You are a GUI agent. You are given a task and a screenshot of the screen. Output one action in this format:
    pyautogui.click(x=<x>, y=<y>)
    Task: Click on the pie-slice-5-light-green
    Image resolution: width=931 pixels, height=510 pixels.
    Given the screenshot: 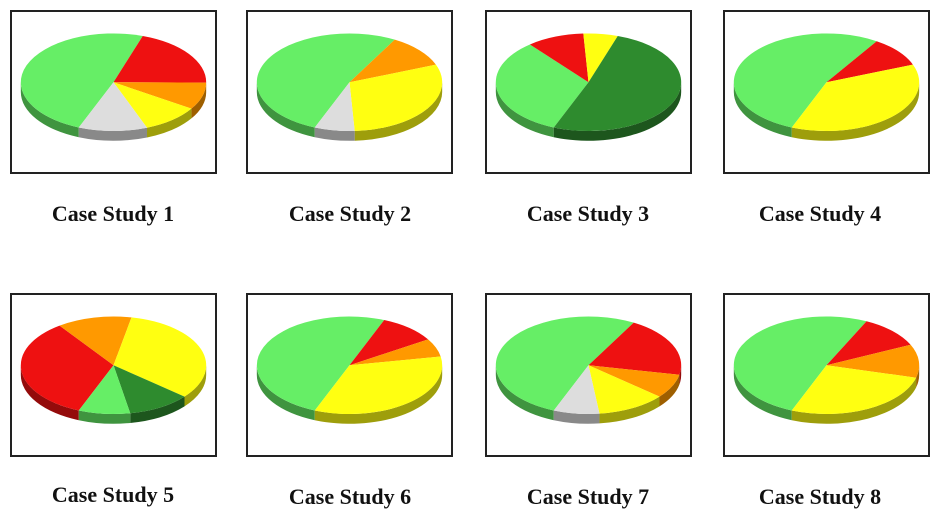 What is the action you would take?
    pyautogui.click(x=104, y=390)
    